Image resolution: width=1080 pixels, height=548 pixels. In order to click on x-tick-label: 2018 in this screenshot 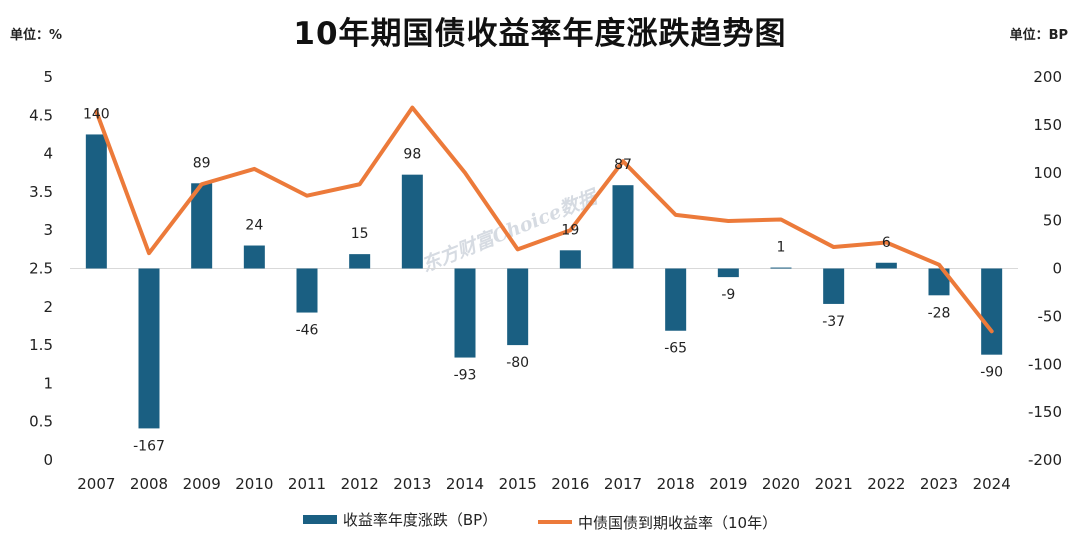, I will do `click(676, 484)`.